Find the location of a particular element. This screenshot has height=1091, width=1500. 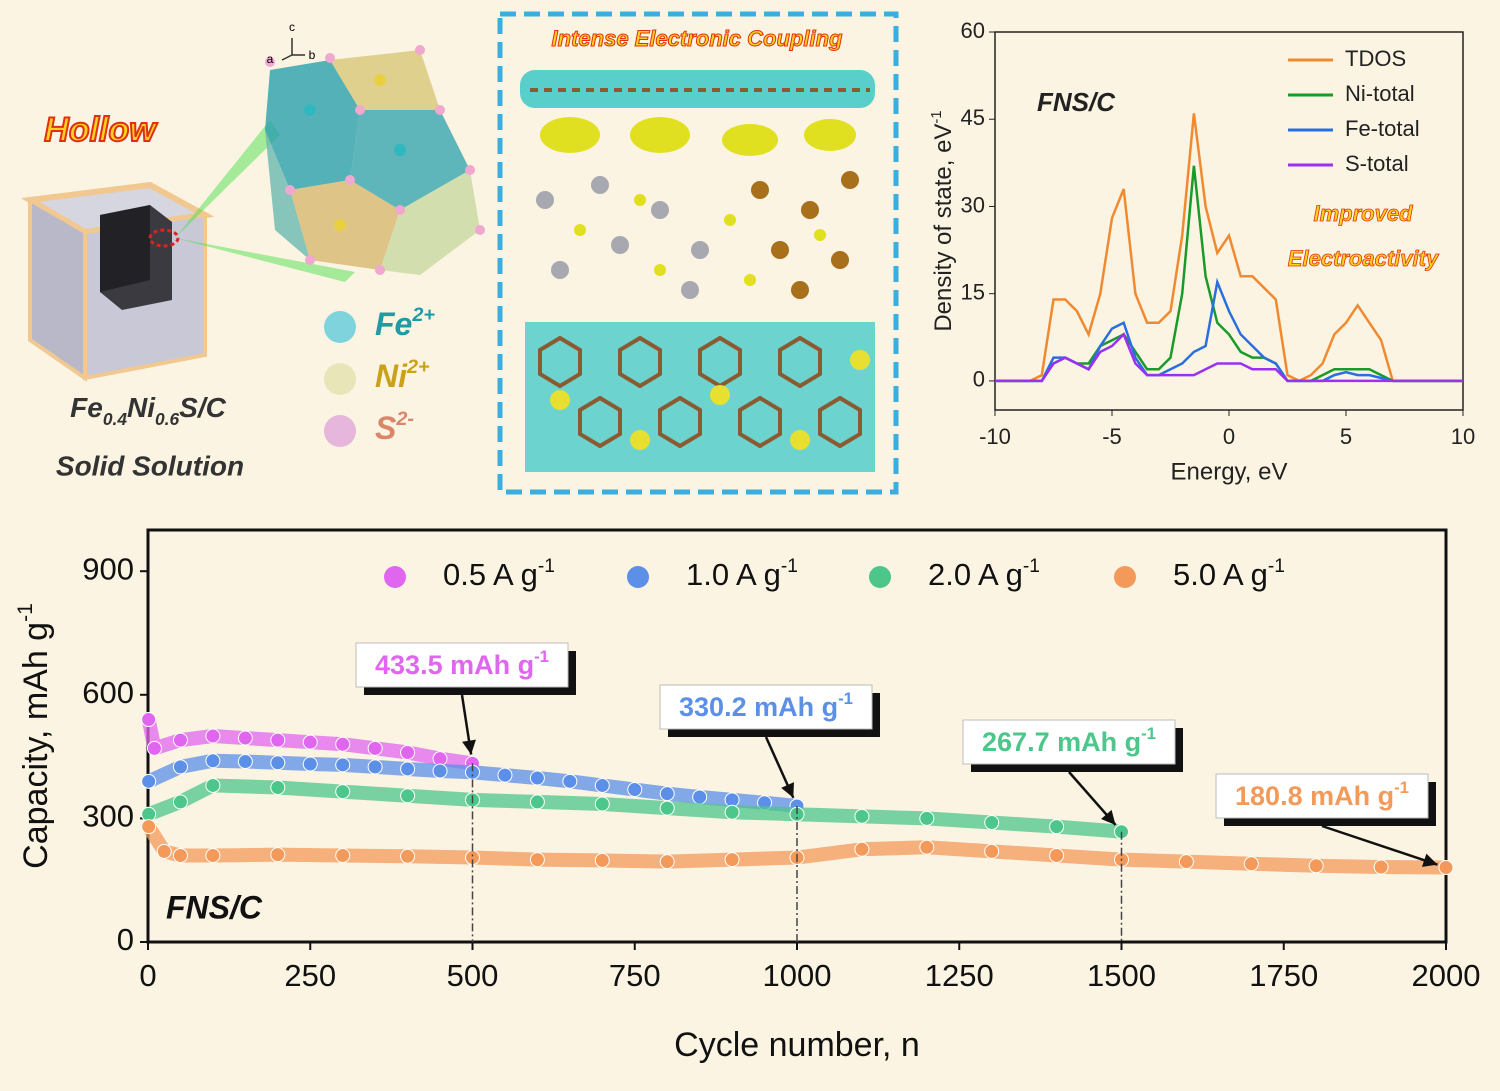

annotation: Electroactivity is located at coordinates (1364, 258).